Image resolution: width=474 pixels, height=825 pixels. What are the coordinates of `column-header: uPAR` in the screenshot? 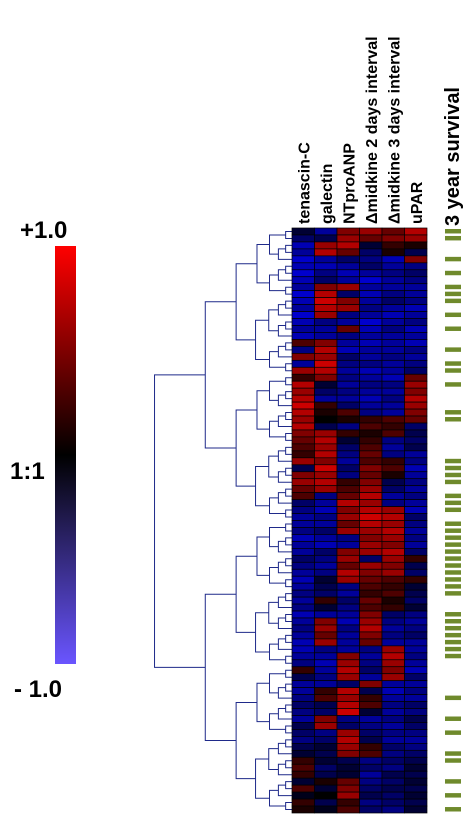 It's located at (417, 202).